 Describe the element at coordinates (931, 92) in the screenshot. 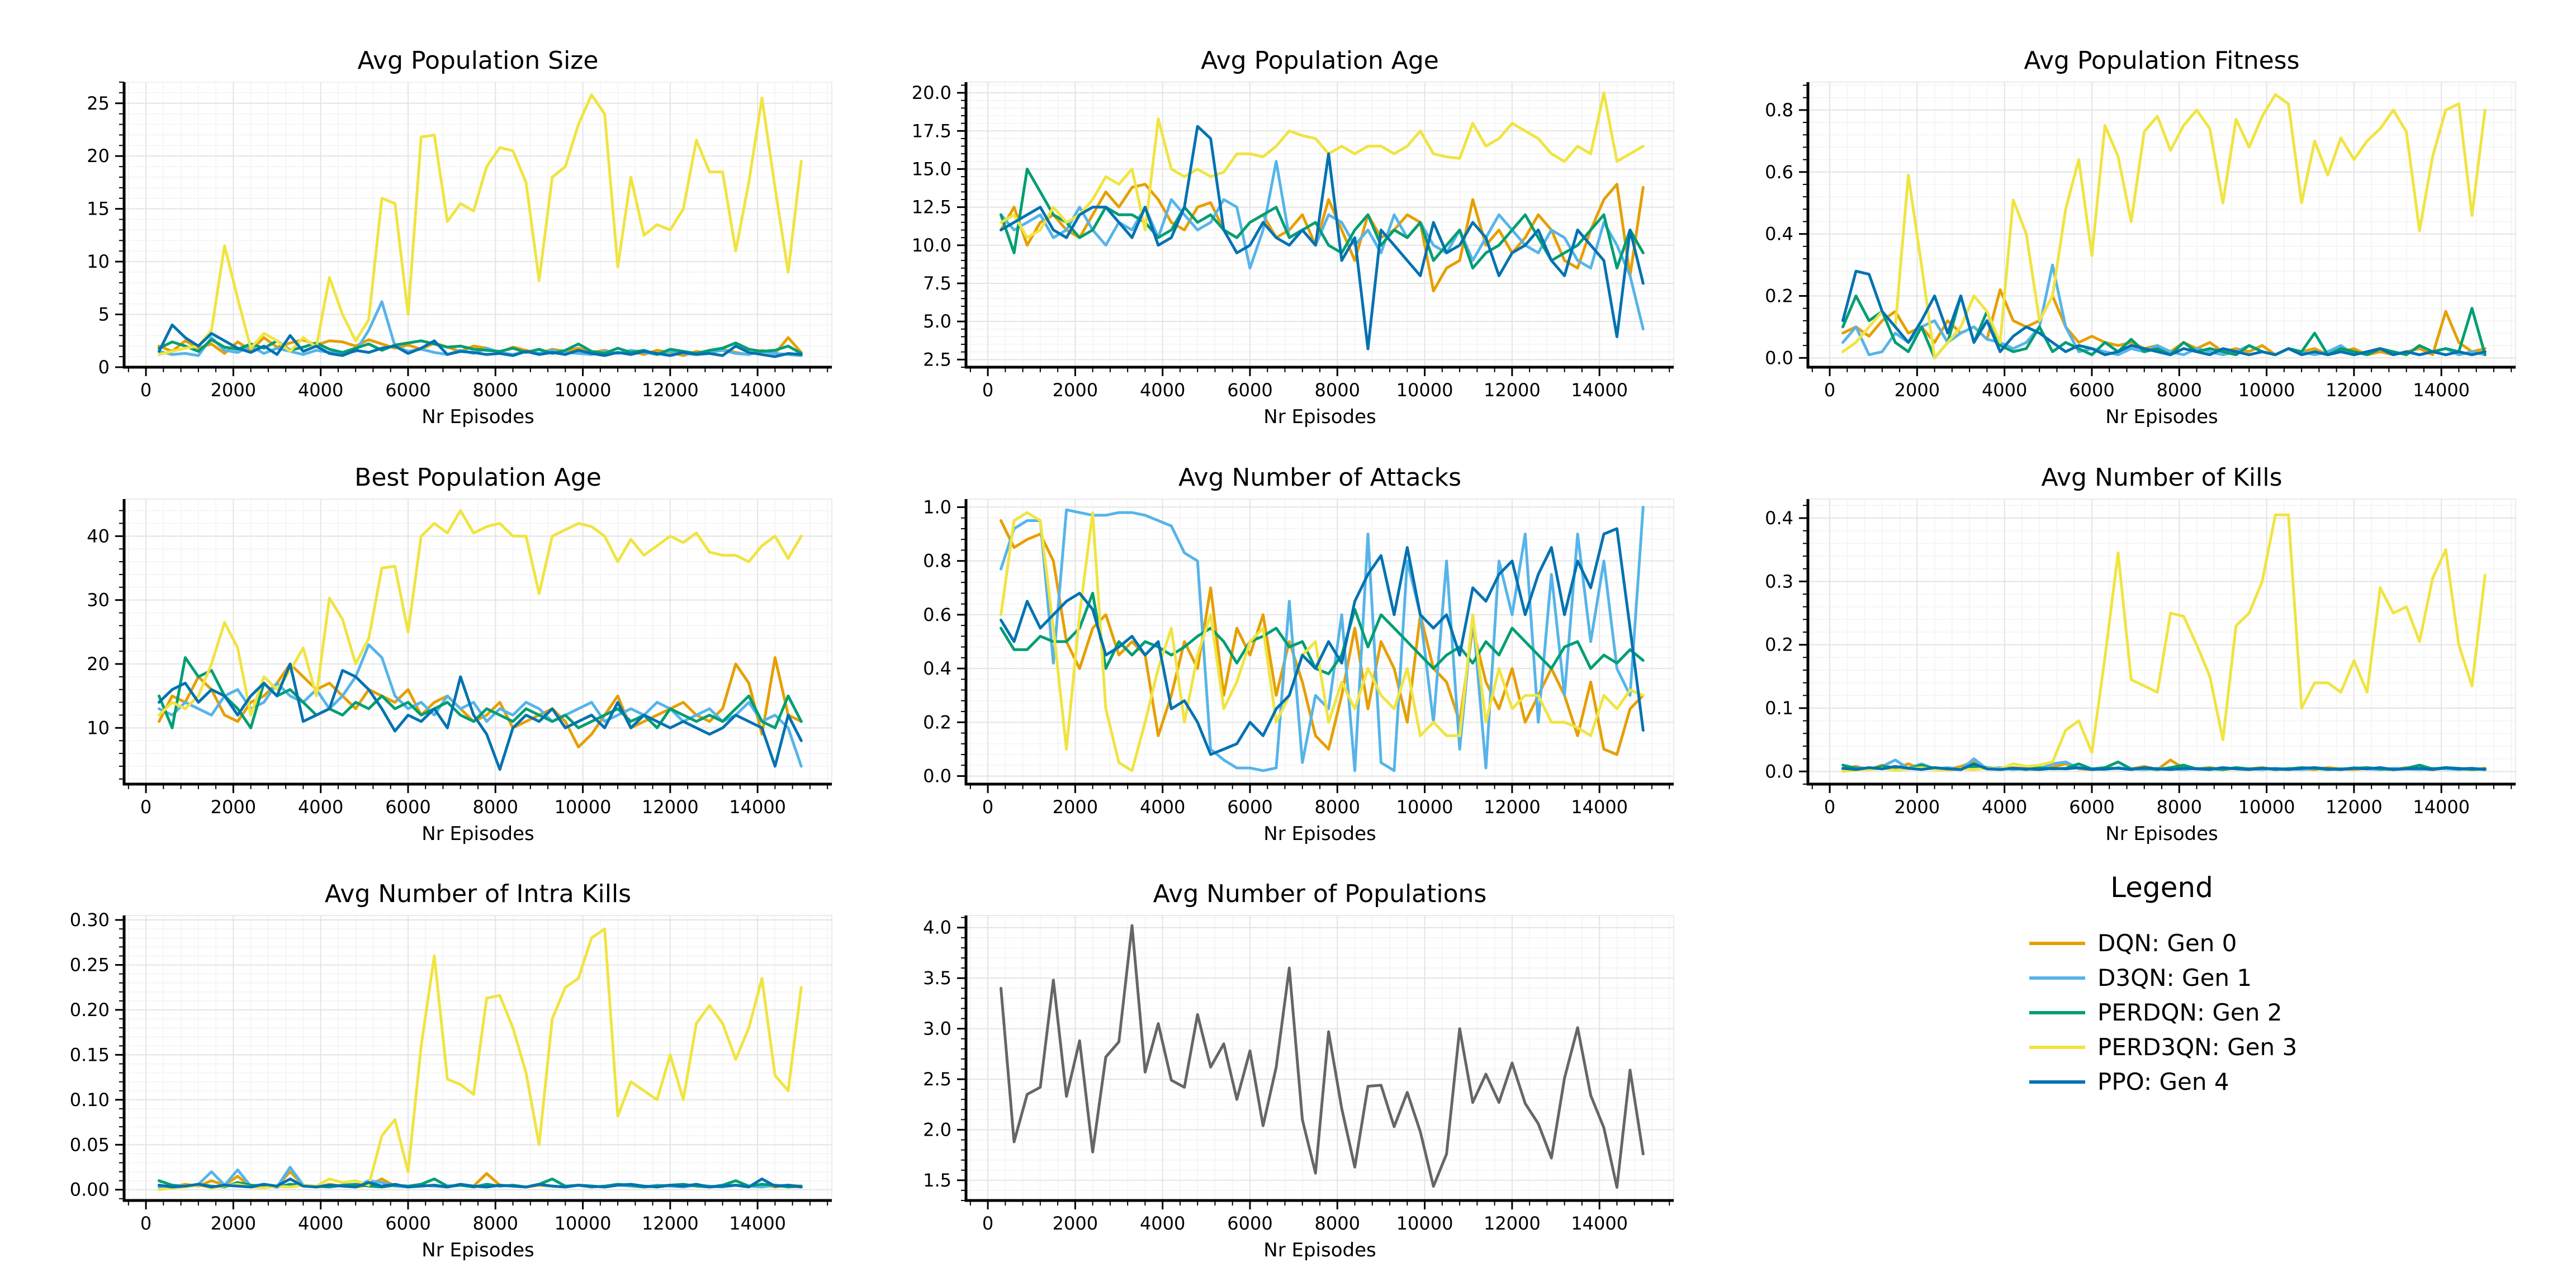

I see `y-tick-label: 20.0` at that location.